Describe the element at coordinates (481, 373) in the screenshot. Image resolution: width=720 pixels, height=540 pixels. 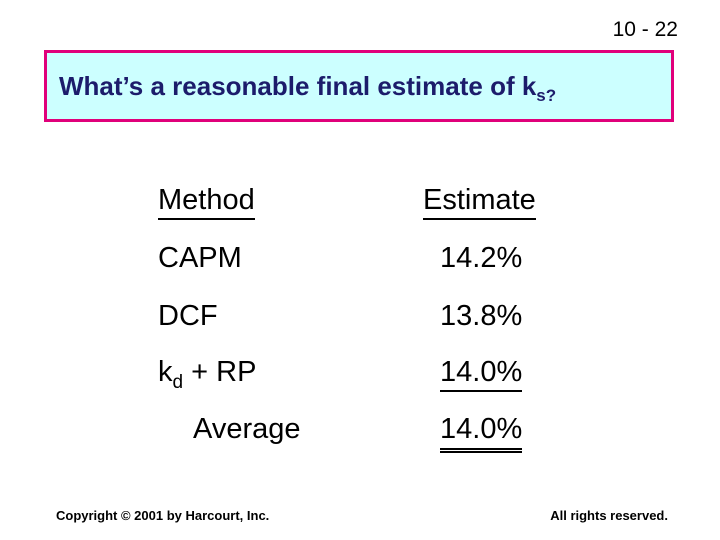
I see `row-estimate-kd-rp: 14.0%` at that location.